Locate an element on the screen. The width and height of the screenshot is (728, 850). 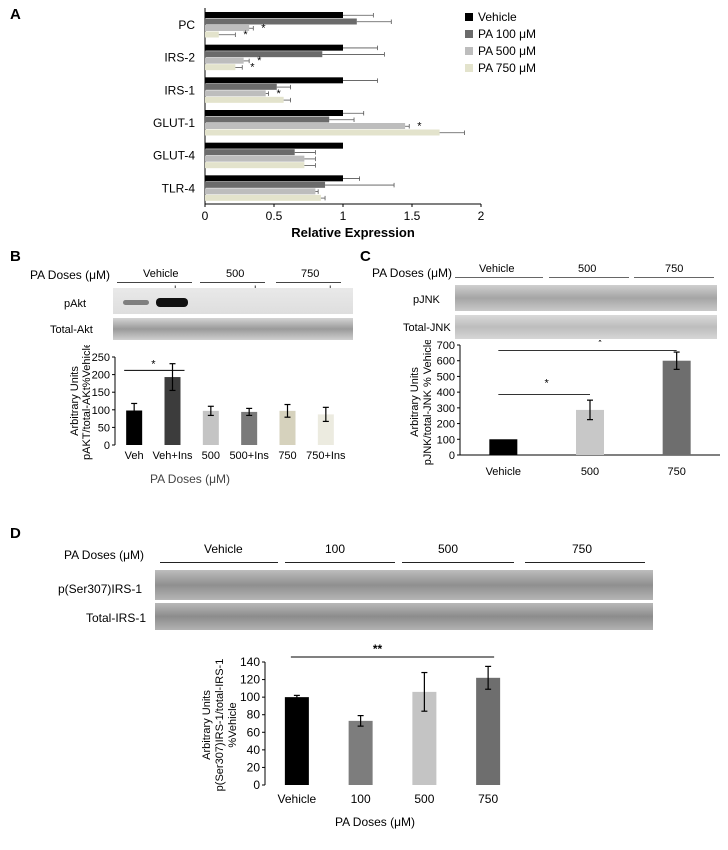
panel-d-750-line is located at coordinates (585, 562).